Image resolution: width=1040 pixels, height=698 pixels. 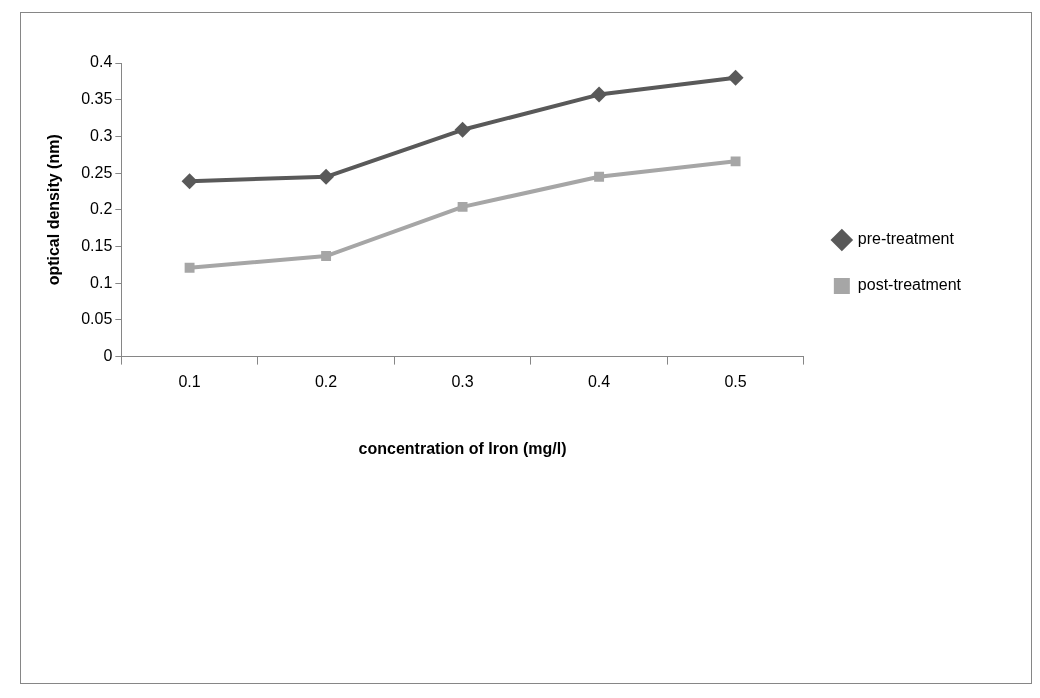 What do you see at coordinates (906, 239) in the screenshot?
I see `legend-label: pre-treatment` at bounding box center [906, 239].